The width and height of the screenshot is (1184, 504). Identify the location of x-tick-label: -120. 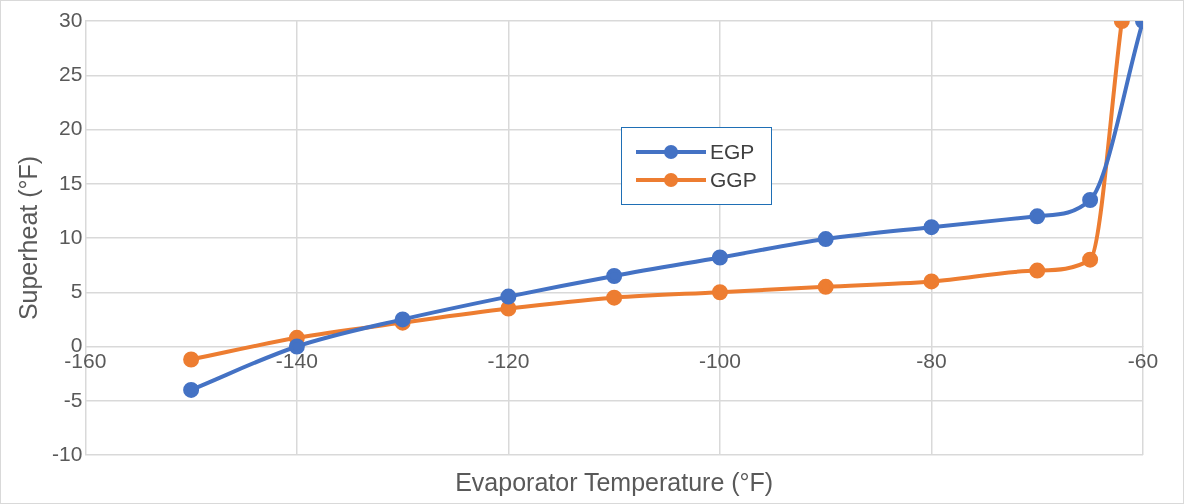
(508, 360).